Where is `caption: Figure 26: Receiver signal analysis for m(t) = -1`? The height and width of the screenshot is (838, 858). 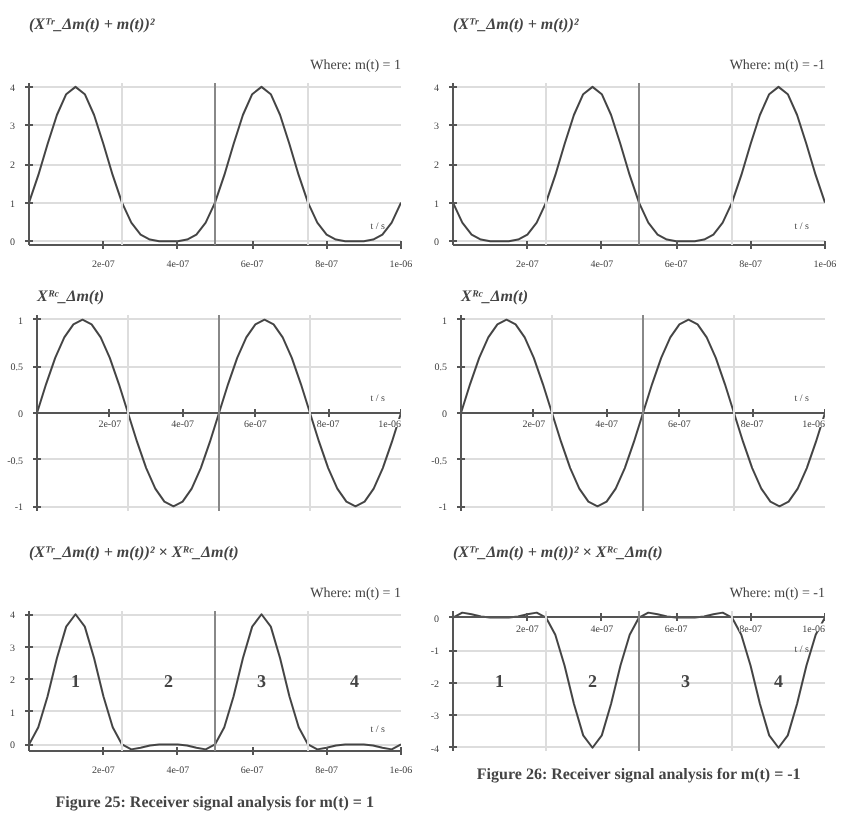
caption: Figure 26: Receiver signal analysis for m(t) = -1 is located at coordinates (638, 774).